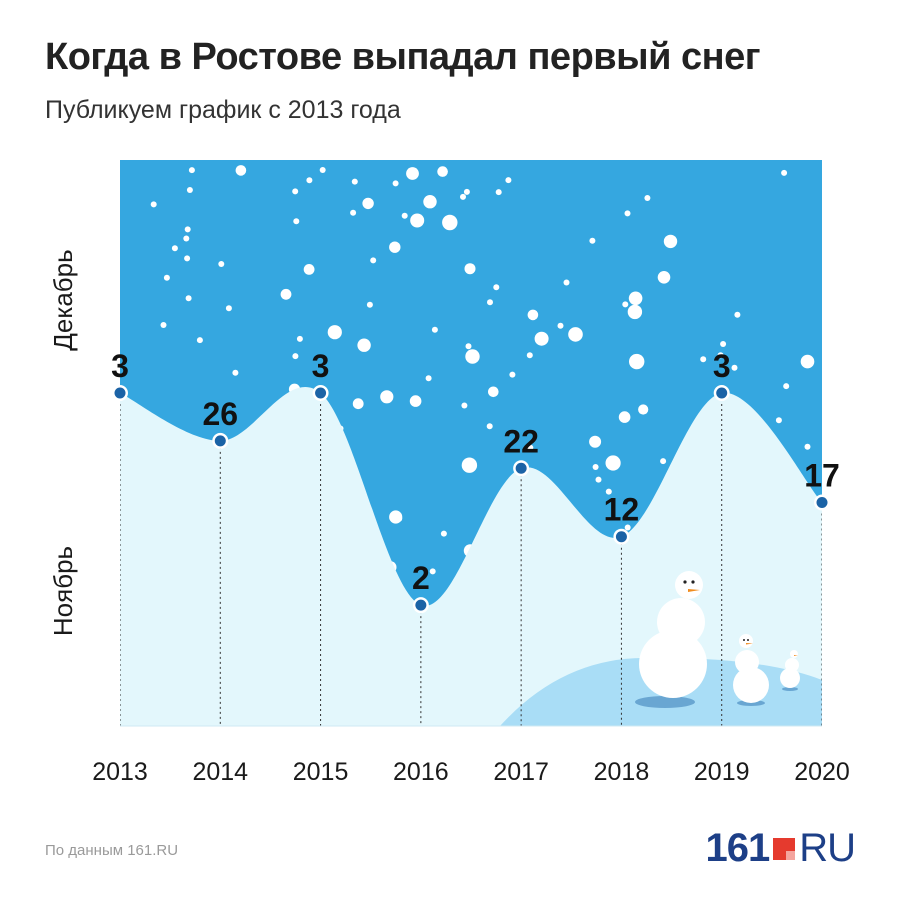 The width and height of the screenshot is (900, 900). What do you see at coordinates (622, 510) in the screenshot?
I see `data-label: 12` at bounding box center [622, 510].